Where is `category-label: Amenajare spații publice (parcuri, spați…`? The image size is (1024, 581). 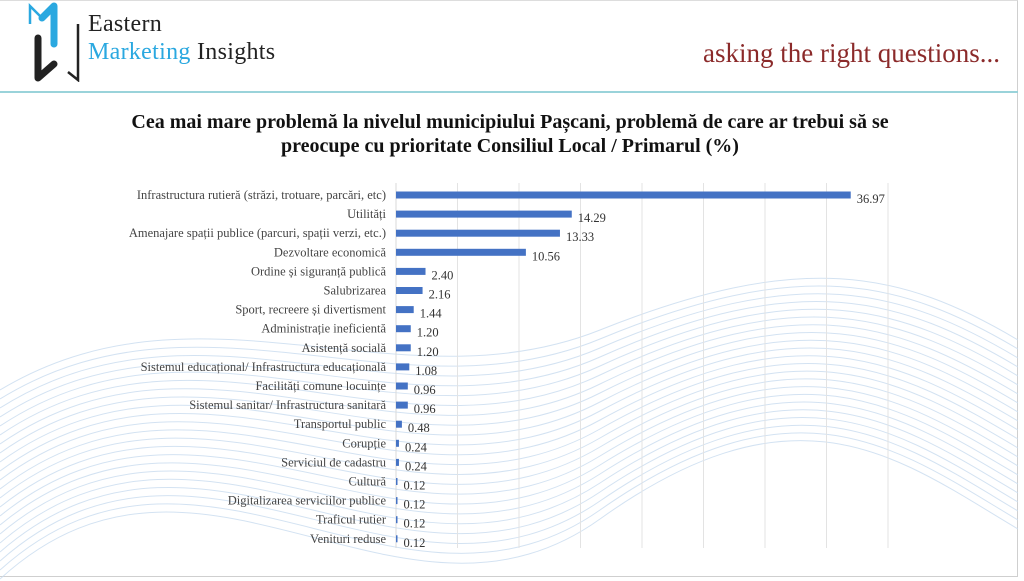 category-label: Amenajare spații publice (parcuri, spați… is located at coordinates (257, 233).